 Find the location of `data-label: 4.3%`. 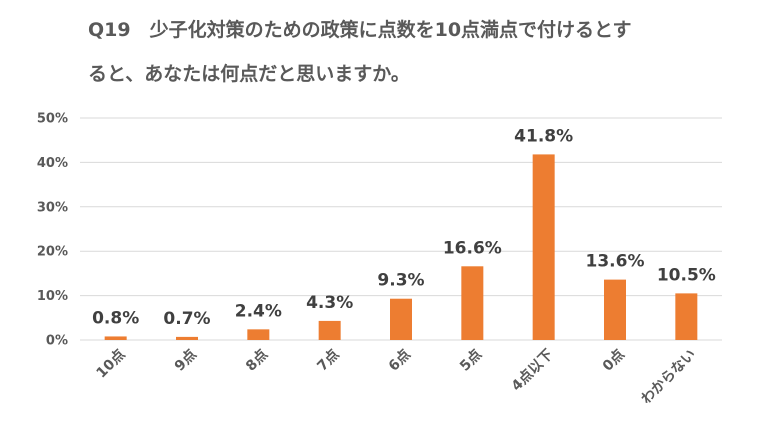

data-label: 4.3% is located at coordinates (329, 303).